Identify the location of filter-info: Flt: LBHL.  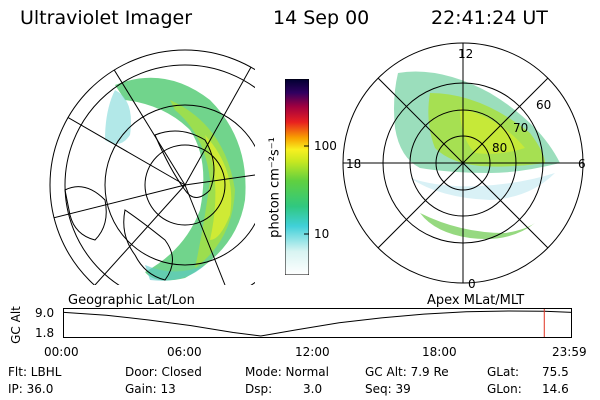
(35, 372).